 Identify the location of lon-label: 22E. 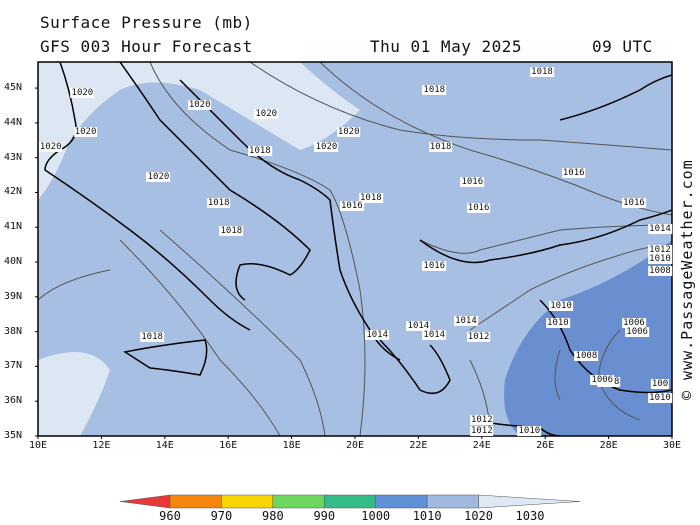
(418, 445).